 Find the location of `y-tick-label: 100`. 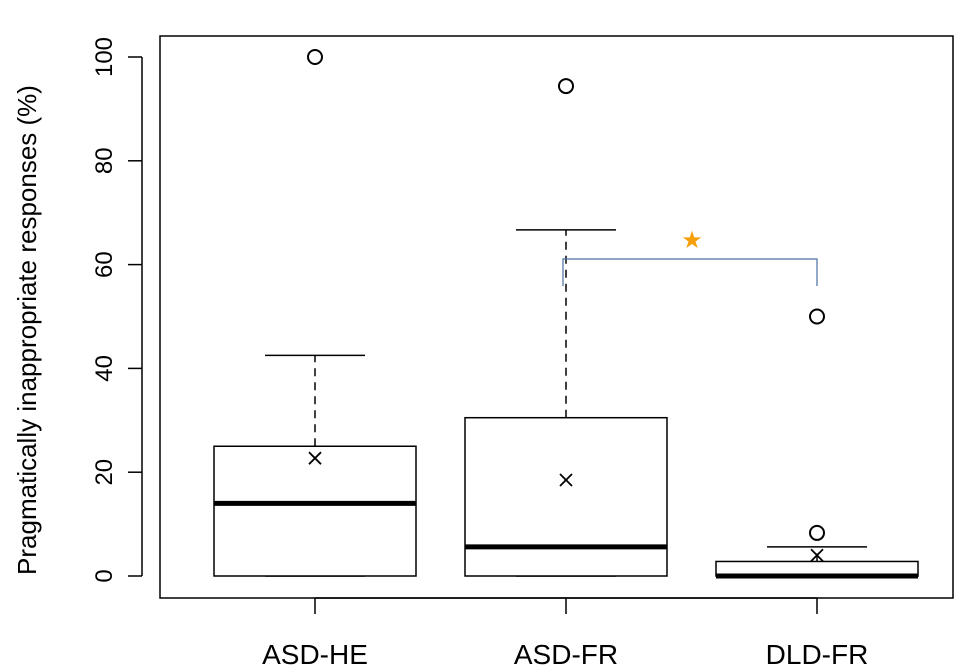

y-tick-label: 100 is located at coordinates (104, 57).